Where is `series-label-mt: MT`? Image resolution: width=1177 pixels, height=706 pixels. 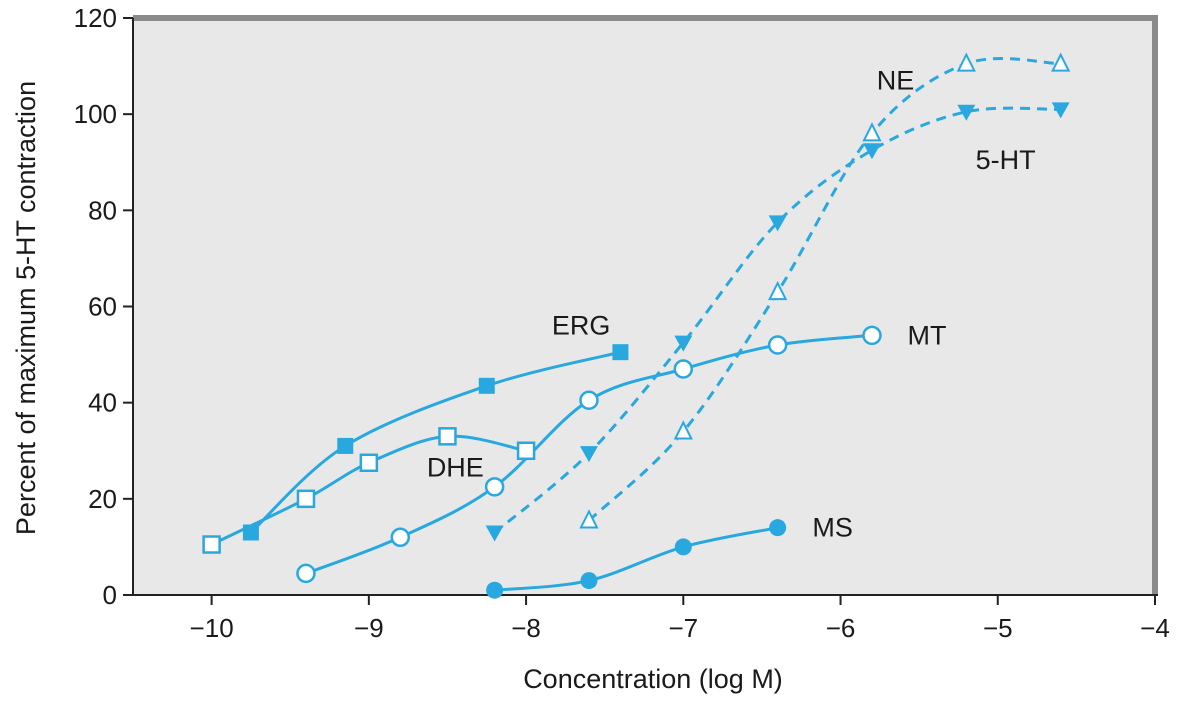
series-label-mt: MT is located at coordinates (927, 335).